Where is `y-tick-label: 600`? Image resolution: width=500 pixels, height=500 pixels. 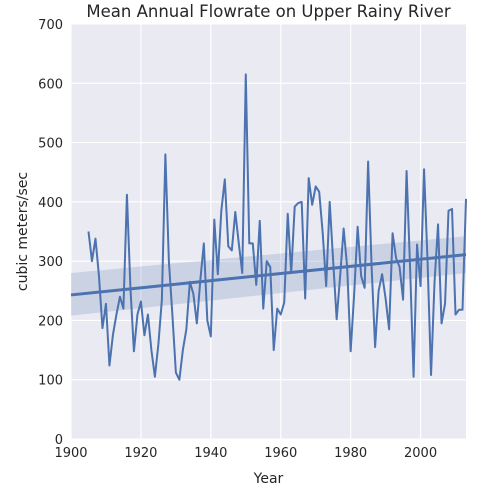
y-tick-label: 600 is located at coordinates (50, 84).